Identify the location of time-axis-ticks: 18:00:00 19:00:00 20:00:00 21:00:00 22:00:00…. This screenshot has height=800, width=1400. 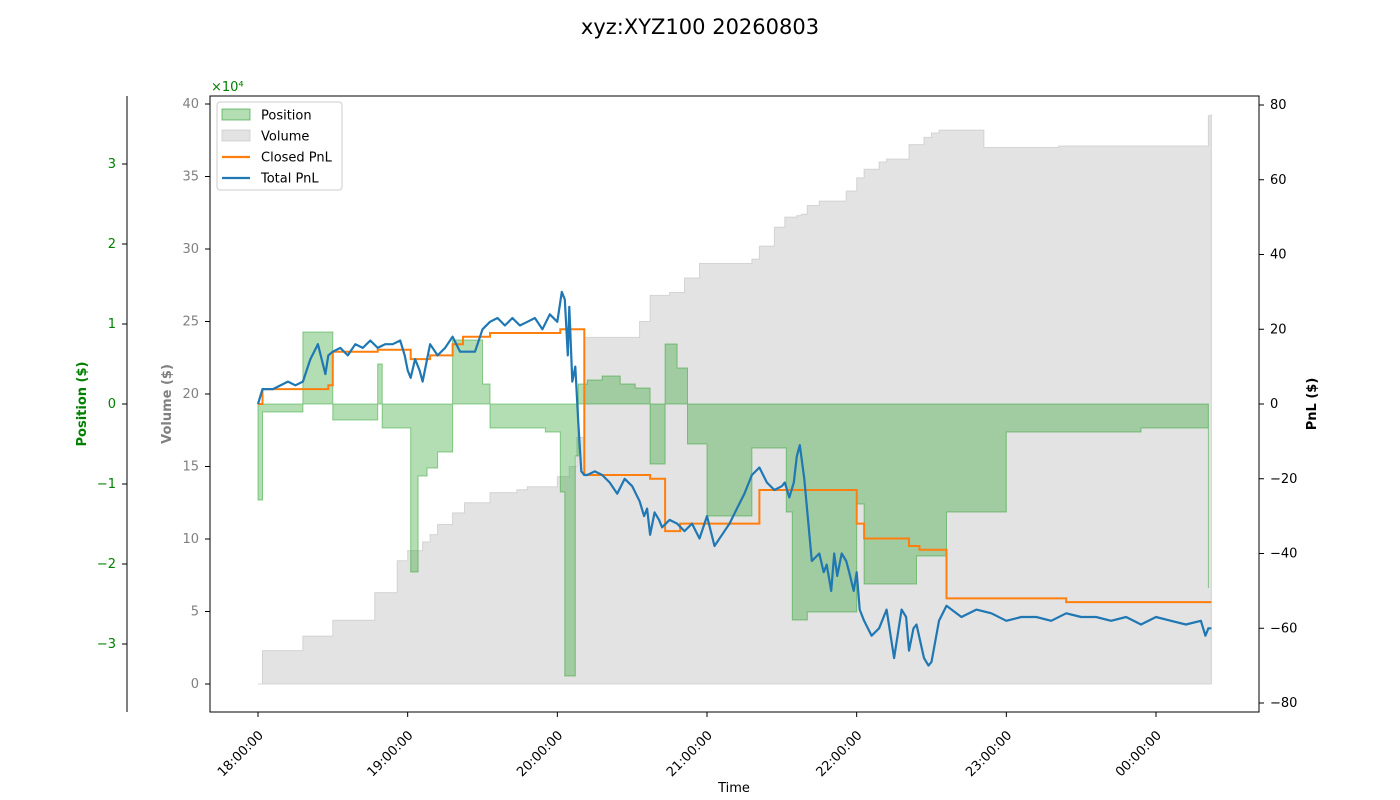
(690, 746).